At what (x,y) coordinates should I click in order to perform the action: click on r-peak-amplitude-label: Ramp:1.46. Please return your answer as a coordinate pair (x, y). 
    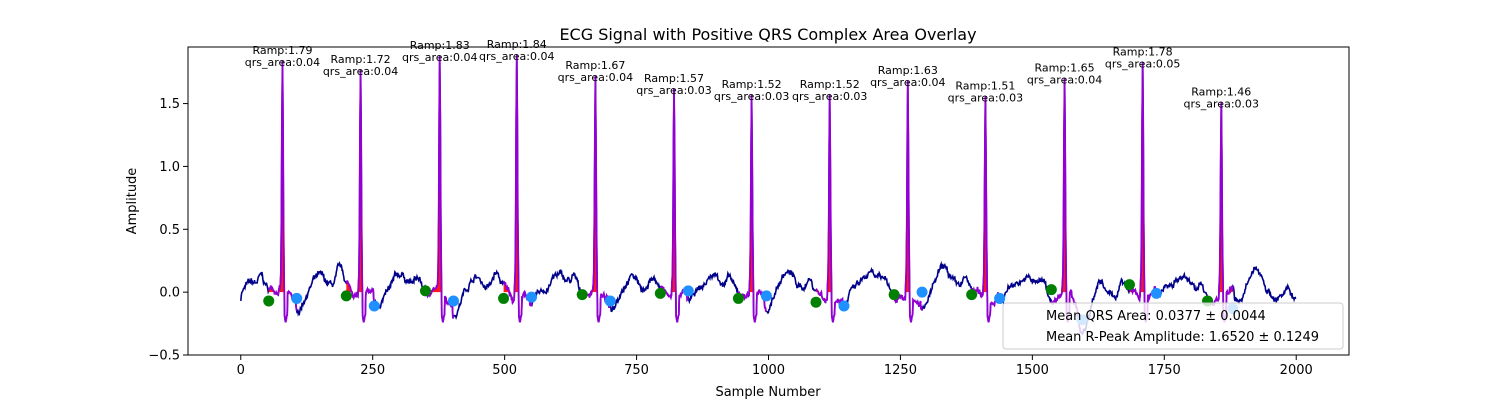
    Looking at the image, I should click on (1221, 92).